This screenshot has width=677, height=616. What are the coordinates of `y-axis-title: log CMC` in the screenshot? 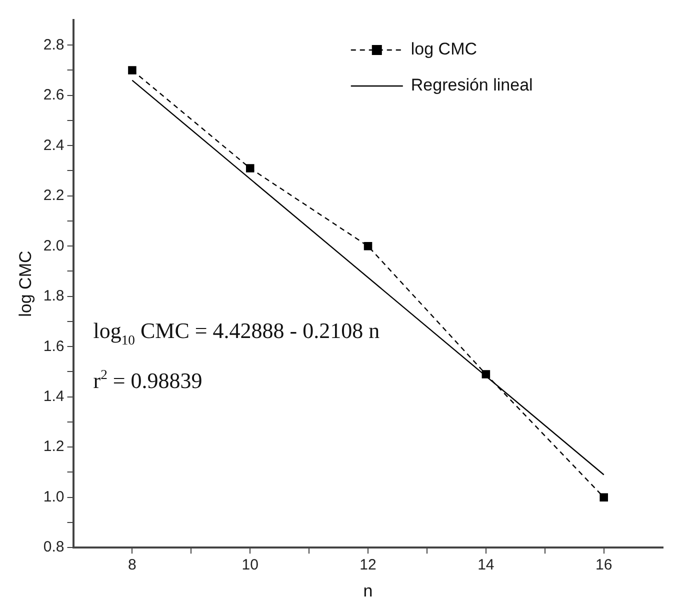 It's located at (25, 283).